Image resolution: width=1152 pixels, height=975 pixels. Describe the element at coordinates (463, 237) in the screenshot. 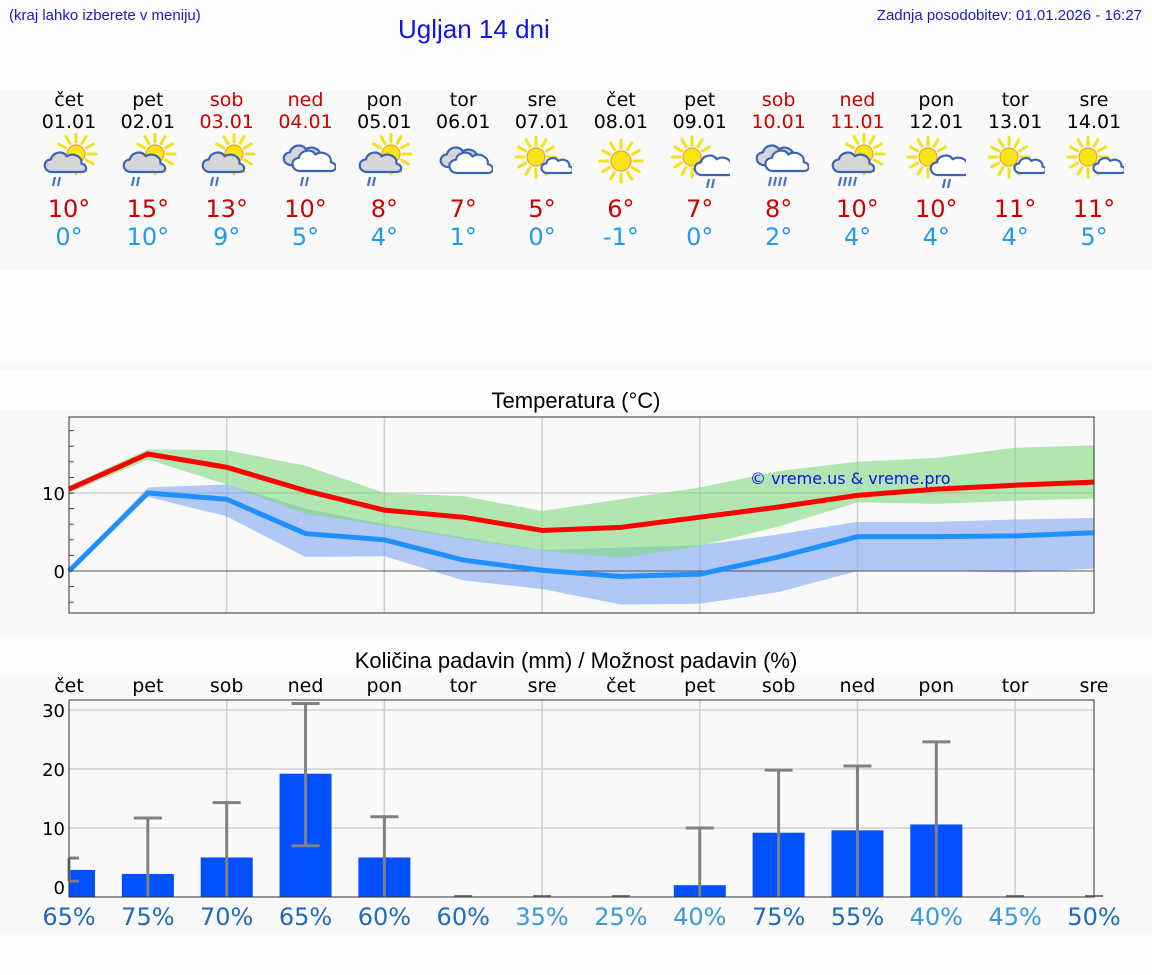

I see `min-temperature: 1°` at that location.